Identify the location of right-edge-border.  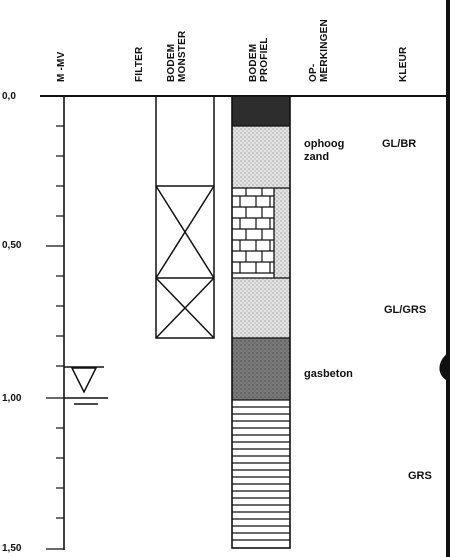
(448, 278).